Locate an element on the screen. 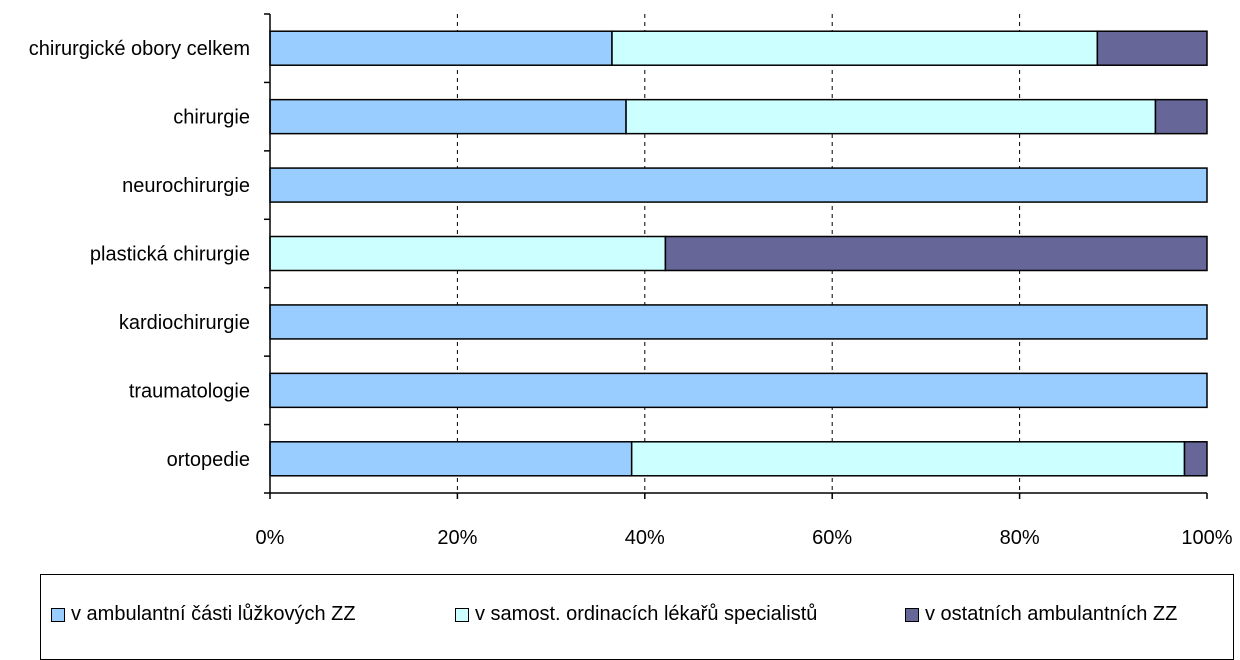 This screenshot has height=660, width=1240. legend-item-ostatni: v ostatních ambulantních ZZ is located at coordinates (1041, 614).